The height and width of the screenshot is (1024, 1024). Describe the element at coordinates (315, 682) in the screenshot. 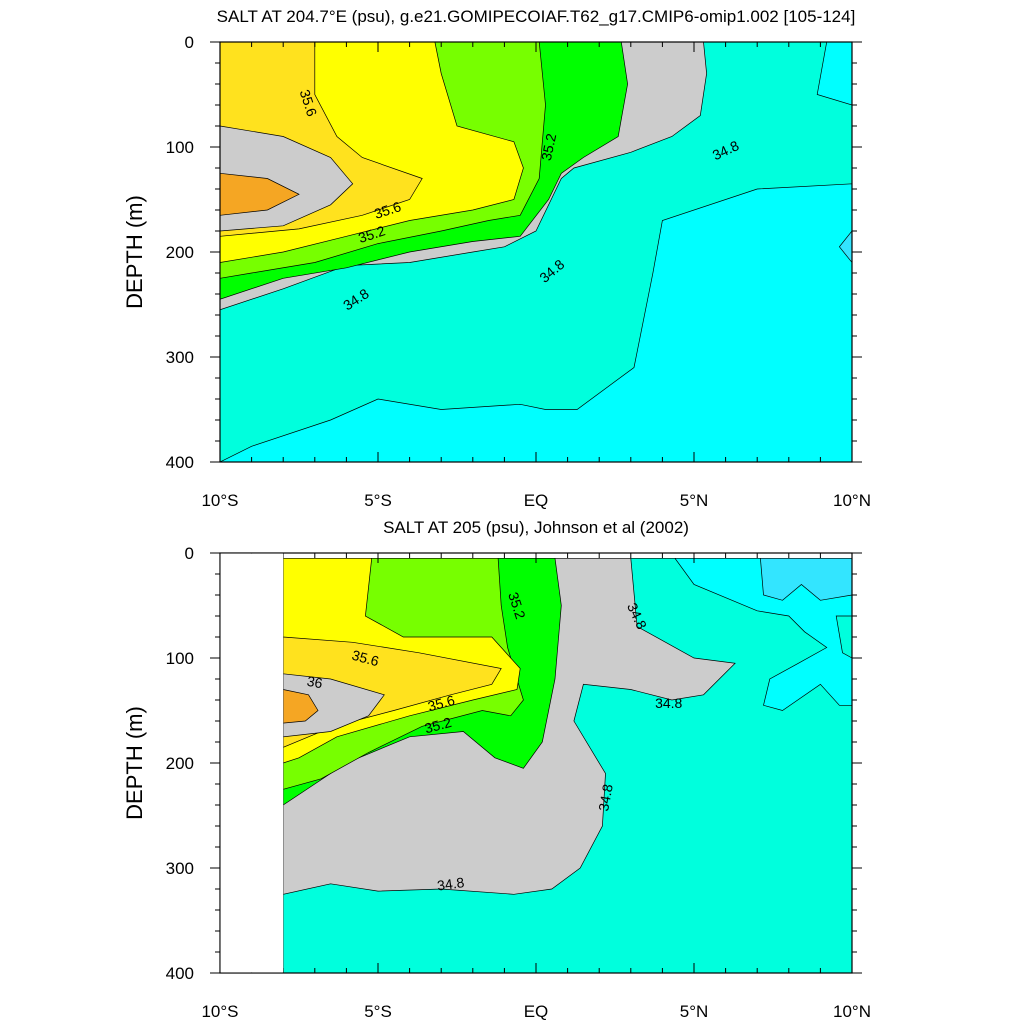

I see `contour-label: 36` at that location.